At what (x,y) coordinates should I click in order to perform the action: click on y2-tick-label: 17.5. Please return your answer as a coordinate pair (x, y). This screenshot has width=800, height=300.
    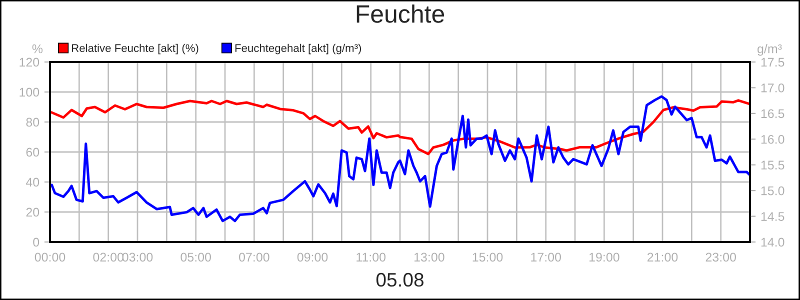
    Looking at the image, I should click on (772, 62).